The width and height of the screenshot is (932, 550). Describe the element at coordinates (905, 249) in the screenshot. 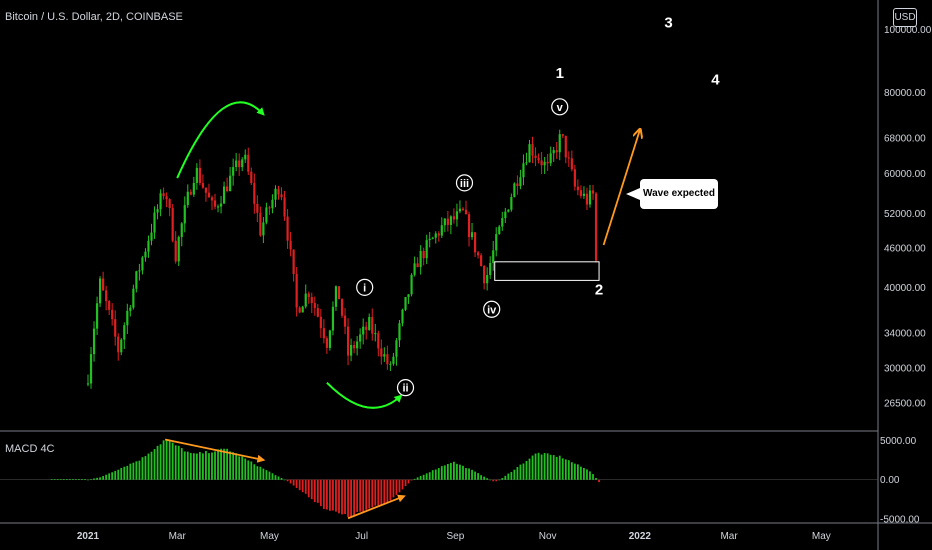

I see `price-tick-label: 46000.00` at that location.